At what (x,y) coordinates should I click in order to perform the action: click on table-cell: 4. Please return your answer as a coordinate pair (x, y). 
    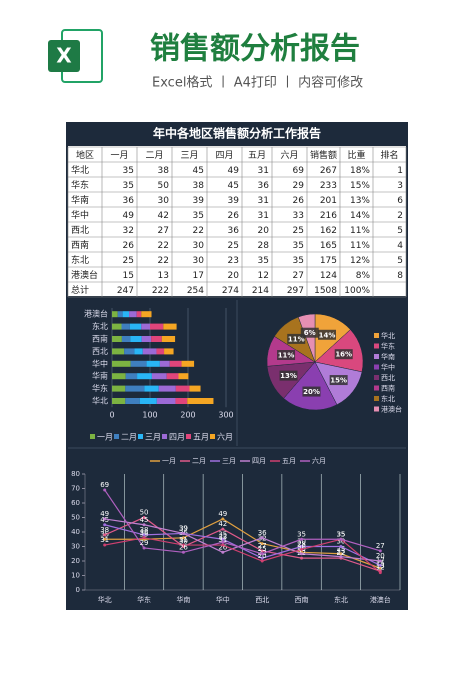
    Looking at the image, I should click on (400, 246).